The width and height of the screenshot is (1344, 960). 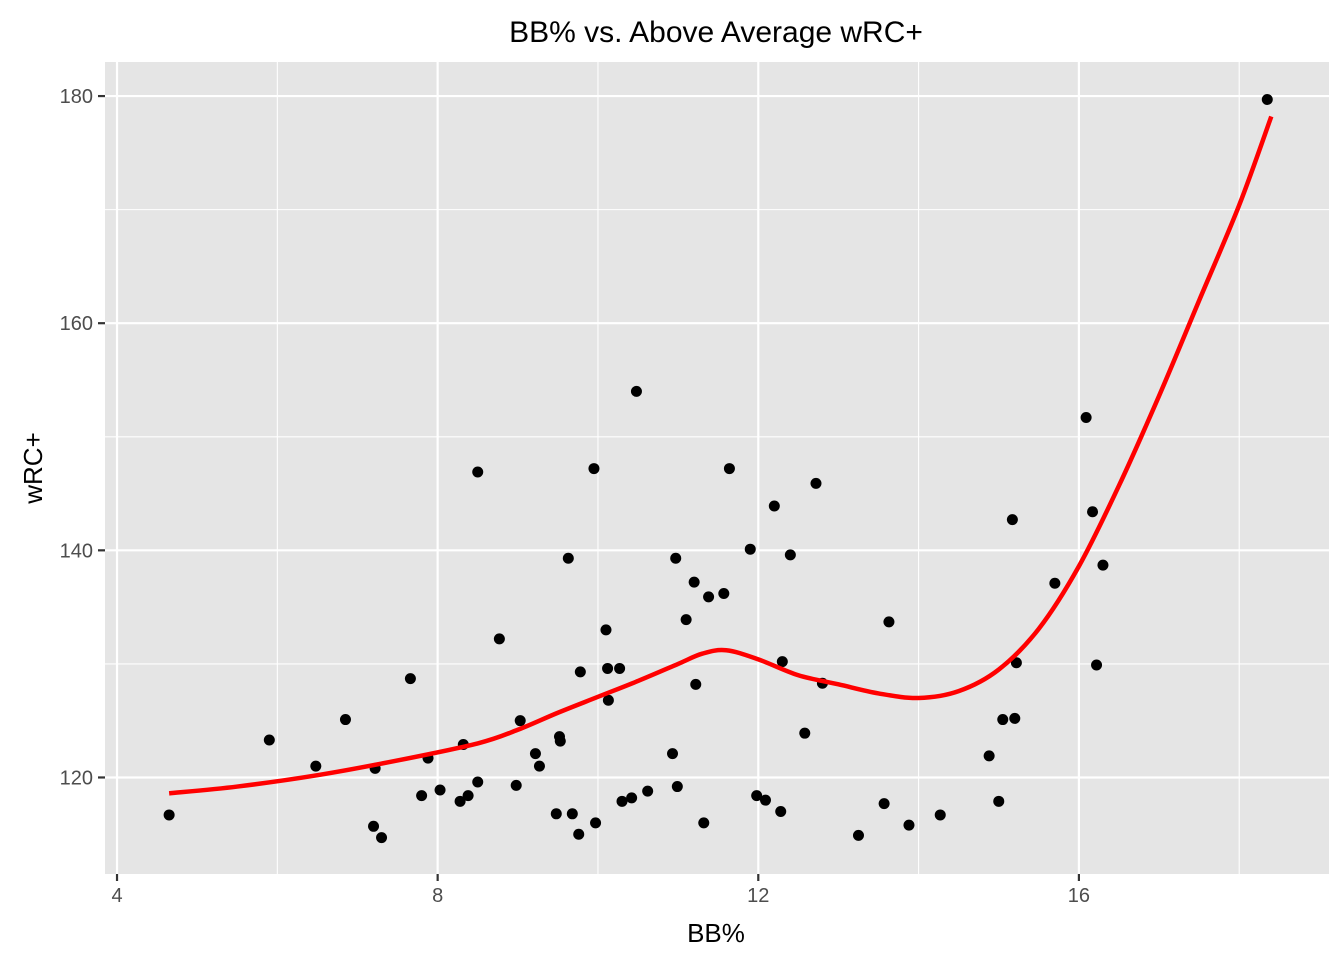 What do you see at coordinates (600, 890) in the screenshot?
I see `x-axis-ticks: 4 8 12 16` at bounding box center [600, 890].